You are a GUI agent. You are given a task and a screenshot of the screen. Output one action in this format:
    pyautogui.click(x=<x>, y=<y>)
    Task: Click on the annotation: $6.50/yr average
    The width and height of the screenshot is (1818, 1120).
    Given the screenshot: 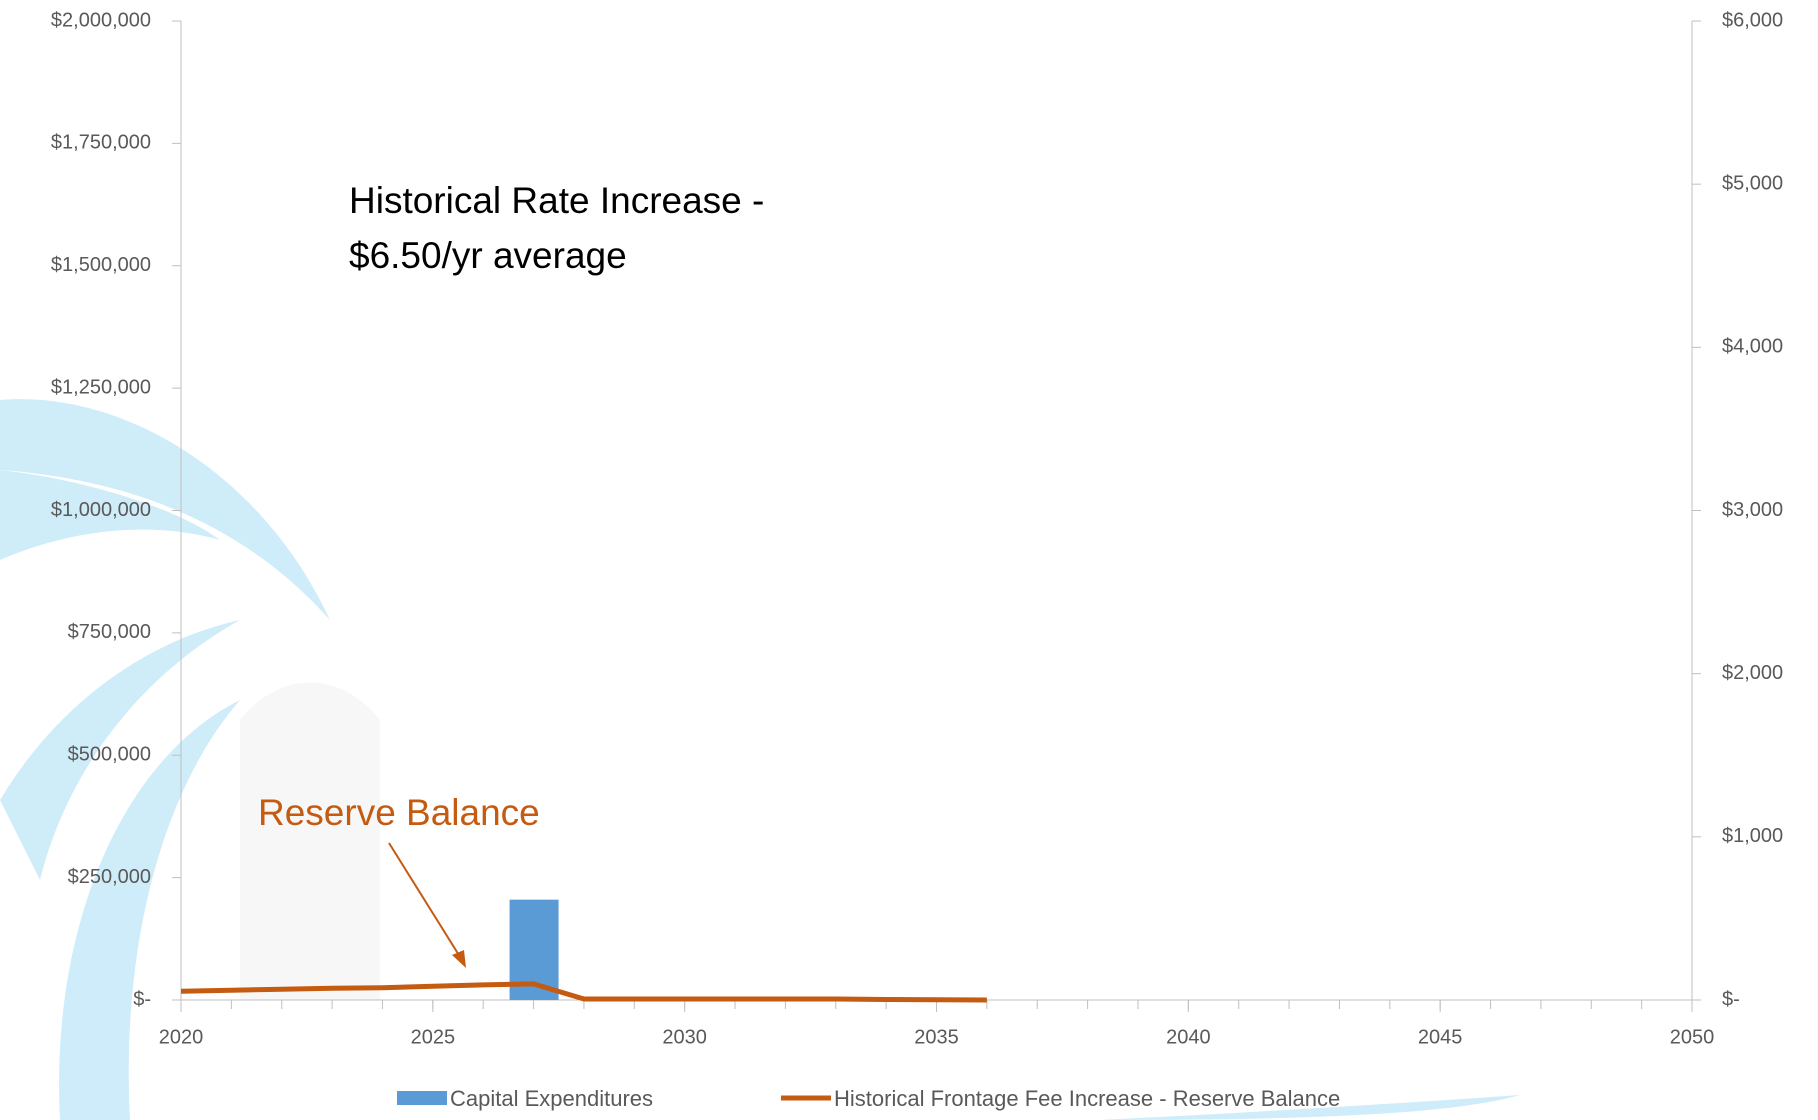 What is the action you would take?
    pyautogui.click(x=488, y=255)
    